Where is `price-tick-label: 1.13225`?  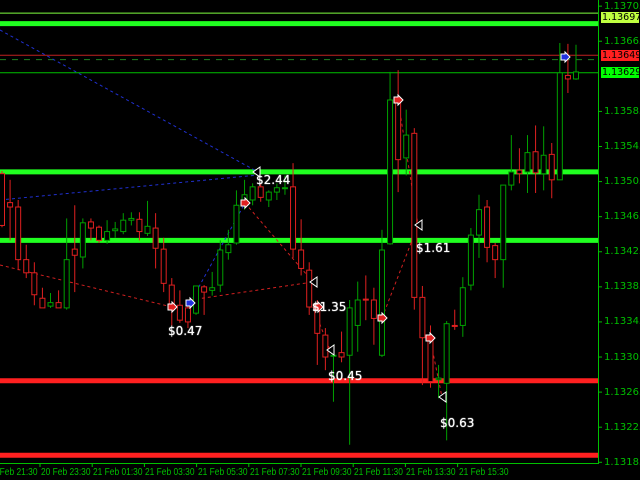 price-tick-label: 1.13225 is located at coordinates (622, 427).